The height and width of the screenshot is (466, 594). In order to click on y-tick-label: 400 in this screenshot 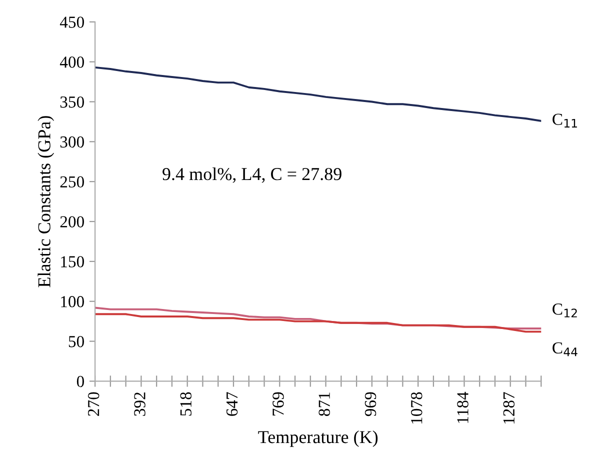, I will do `click(72, 62)`.